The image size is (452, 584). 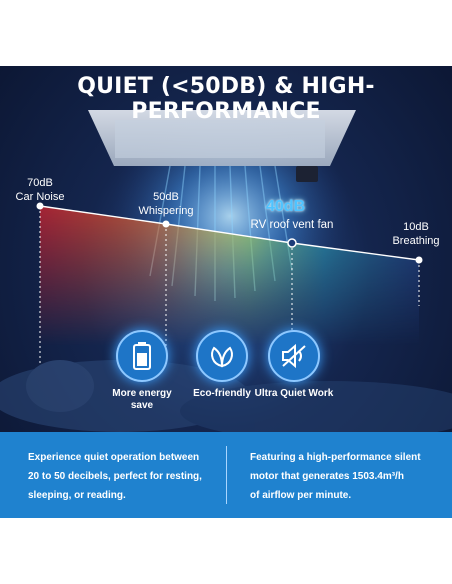 I want to click on car-noise-marker, so click(x=40, y=206).